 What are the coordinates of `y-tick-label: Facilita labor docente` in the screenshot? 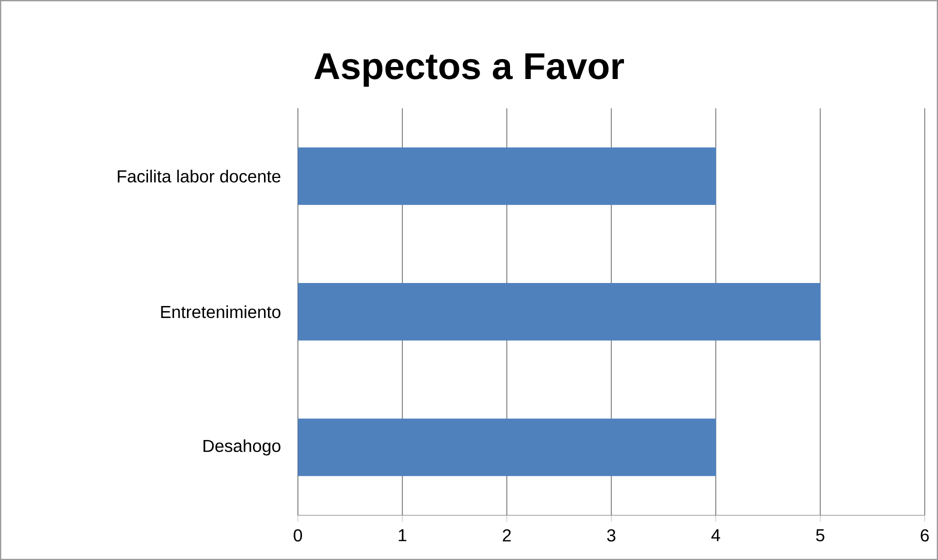 It's located at (199, 176).